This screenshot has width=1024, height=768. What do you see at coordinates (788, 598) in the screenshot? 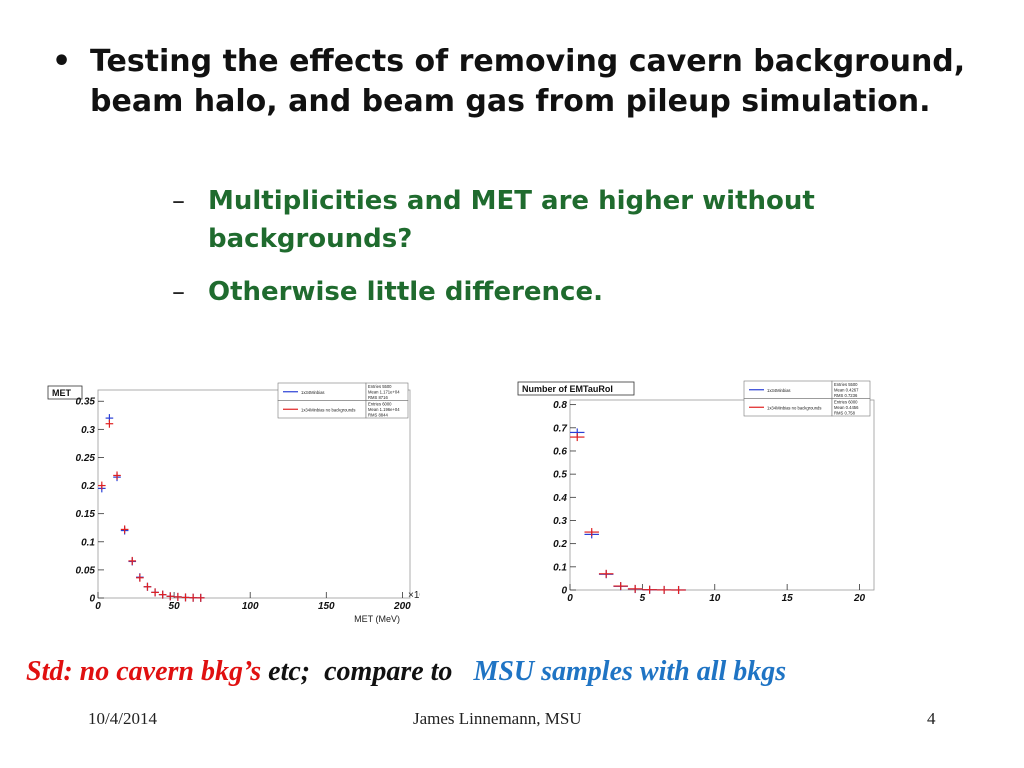
I see `x-tick-label: 15` at bounding box center [788, 598].